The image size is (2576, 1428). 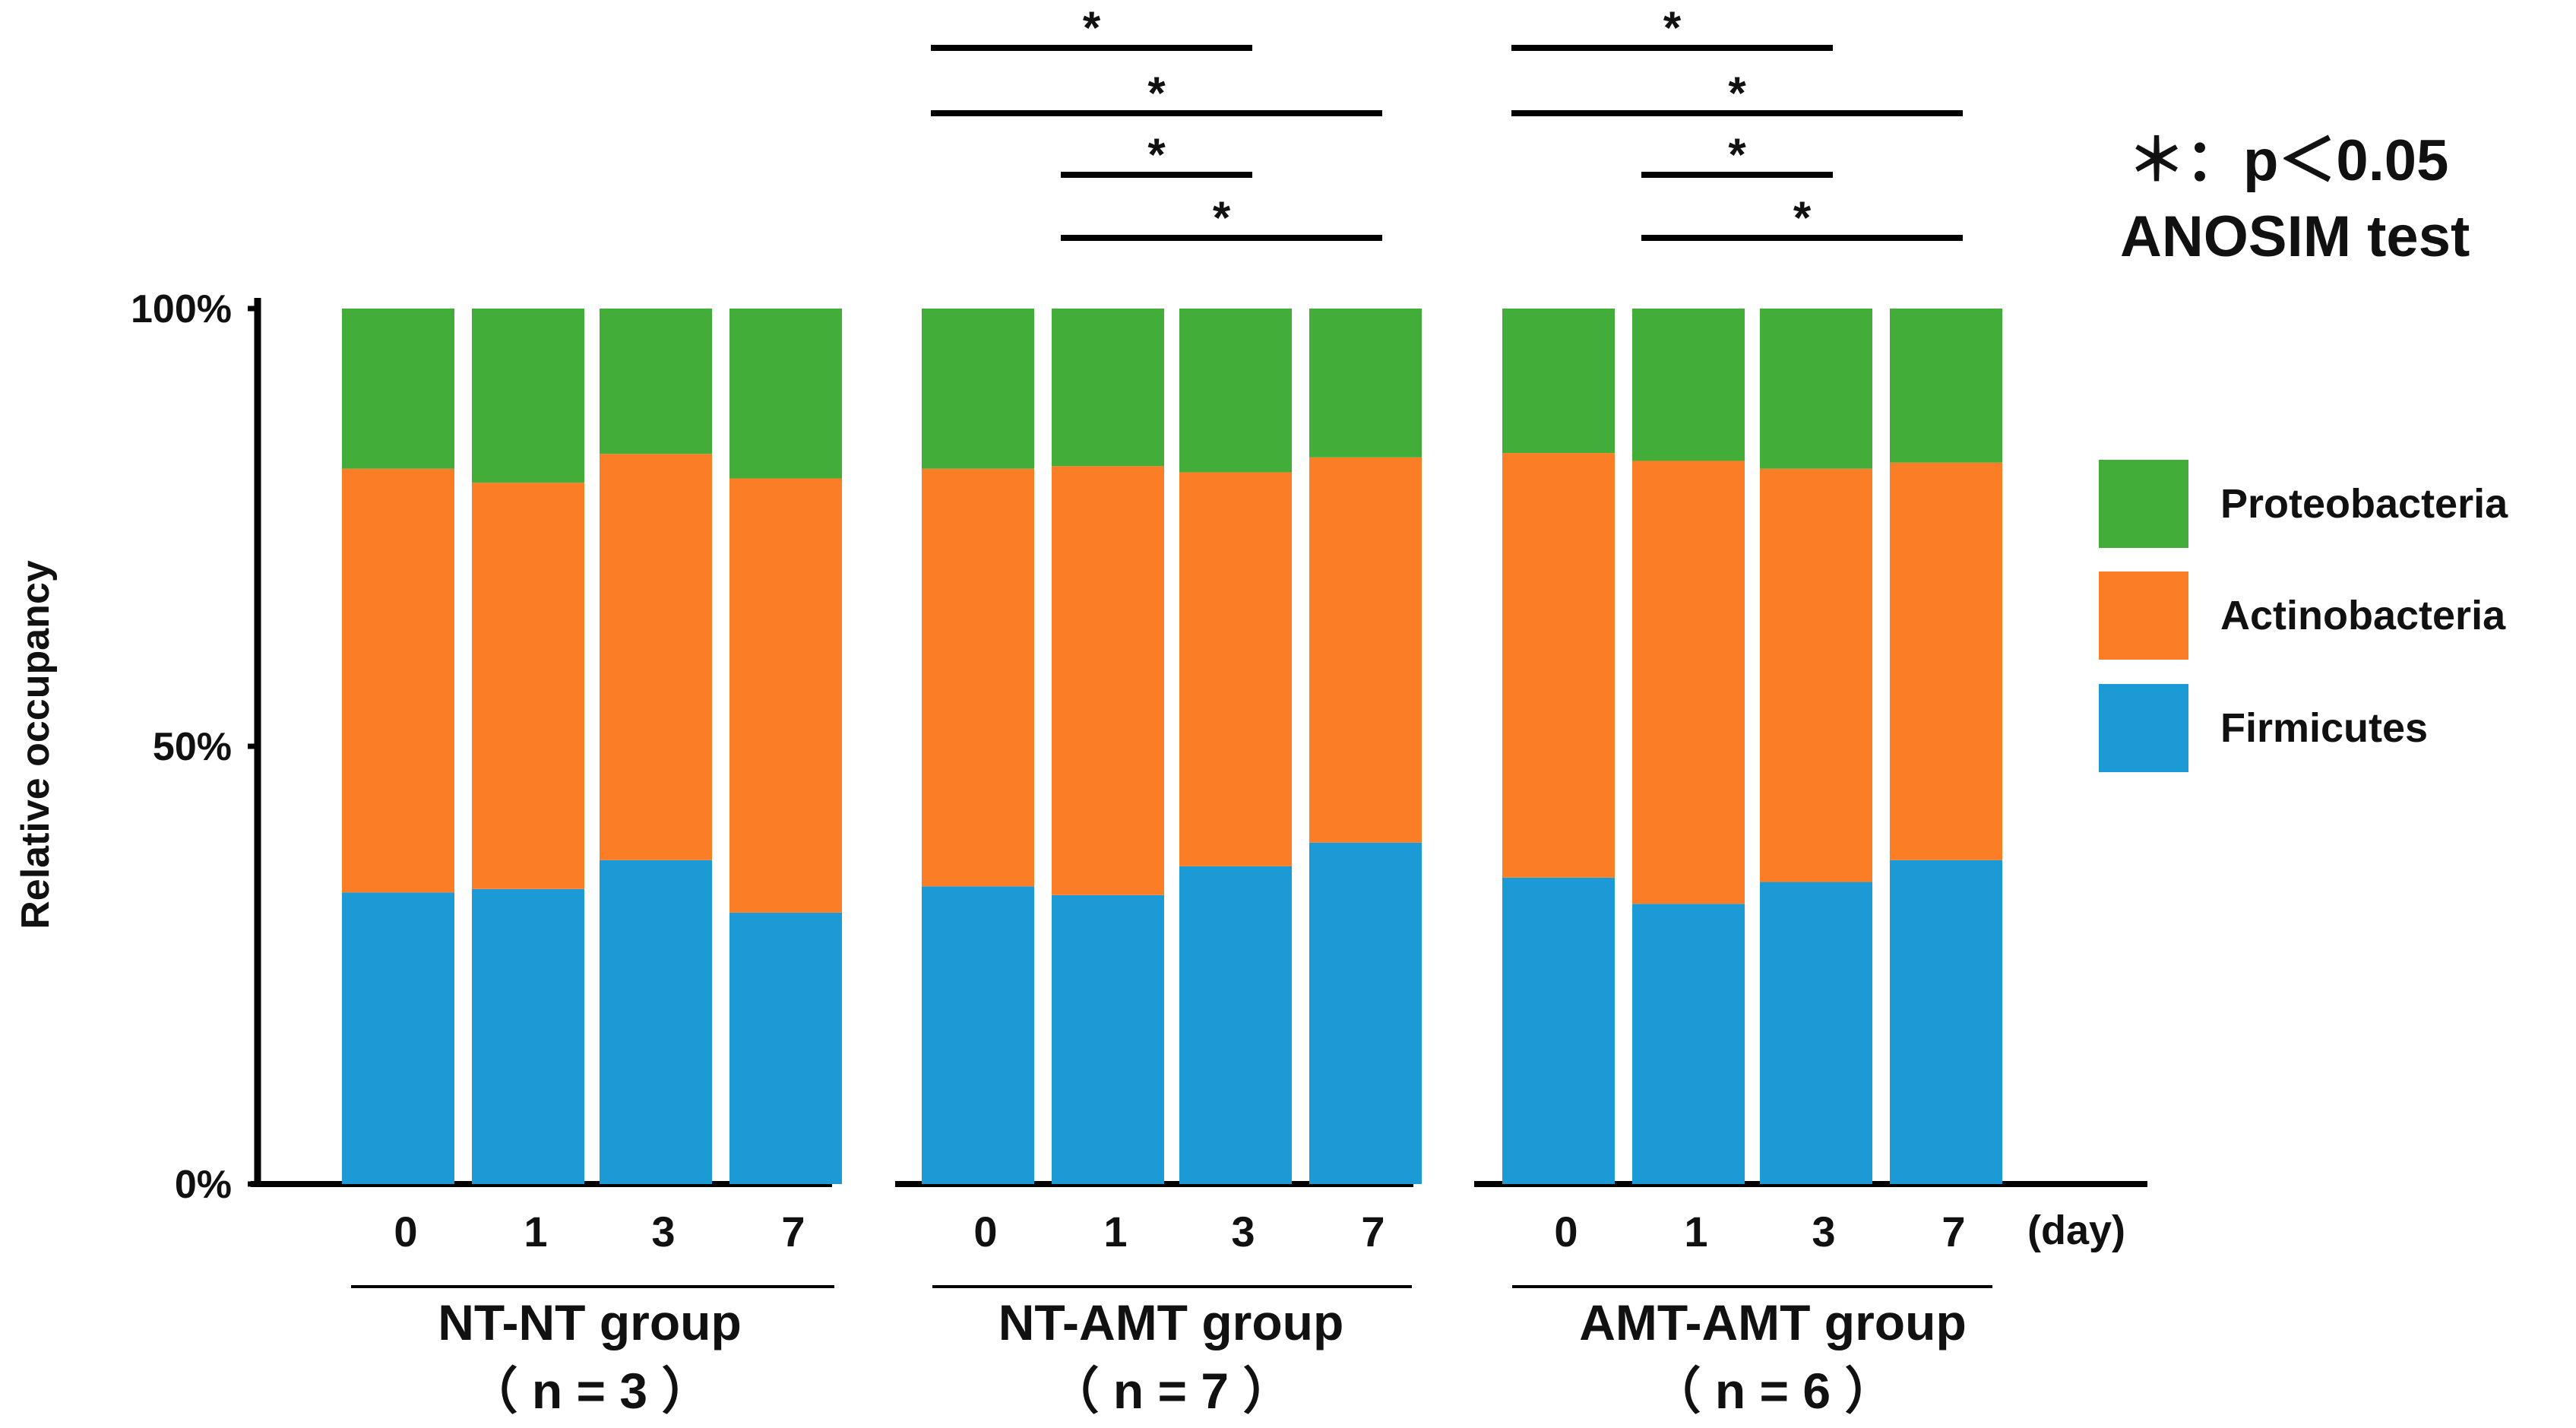 What do you see at coordinates (2364, 504) in the screenshot?
I see `legend-label-proteobacteria: Proteobacteria` at bounding box center [2364, 504].